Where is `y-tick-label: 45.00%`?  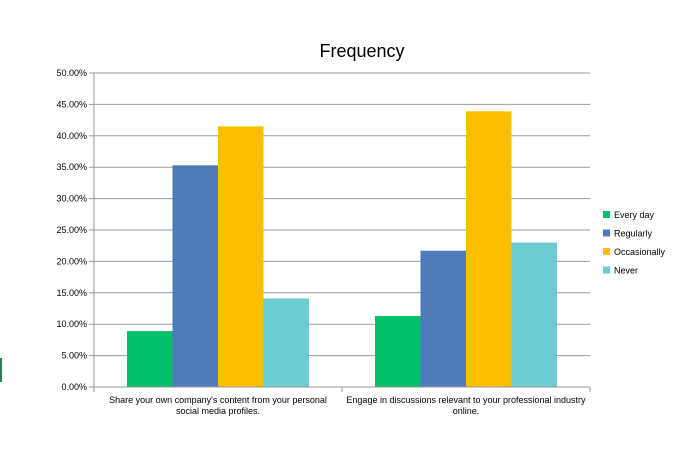
y-tick-label: 45.00% is located at coordinates (71, 104).